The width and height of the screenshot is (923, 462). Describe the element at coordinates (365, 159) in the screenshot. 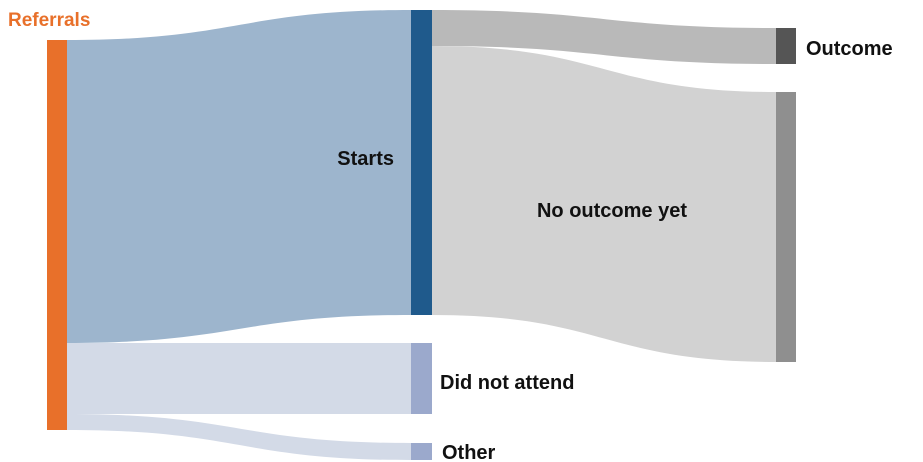

I see `label-starts: Starts` at that location.